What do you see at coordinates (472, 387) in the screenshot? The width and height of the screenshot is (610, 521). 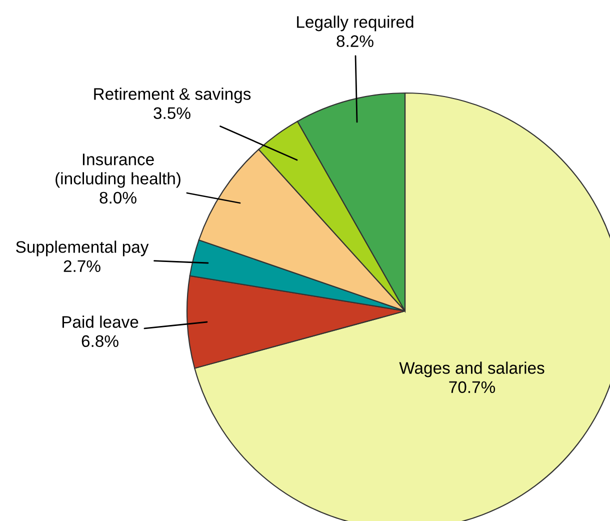 I see `data-label: 70.7%` at bounding box center [472, 387].